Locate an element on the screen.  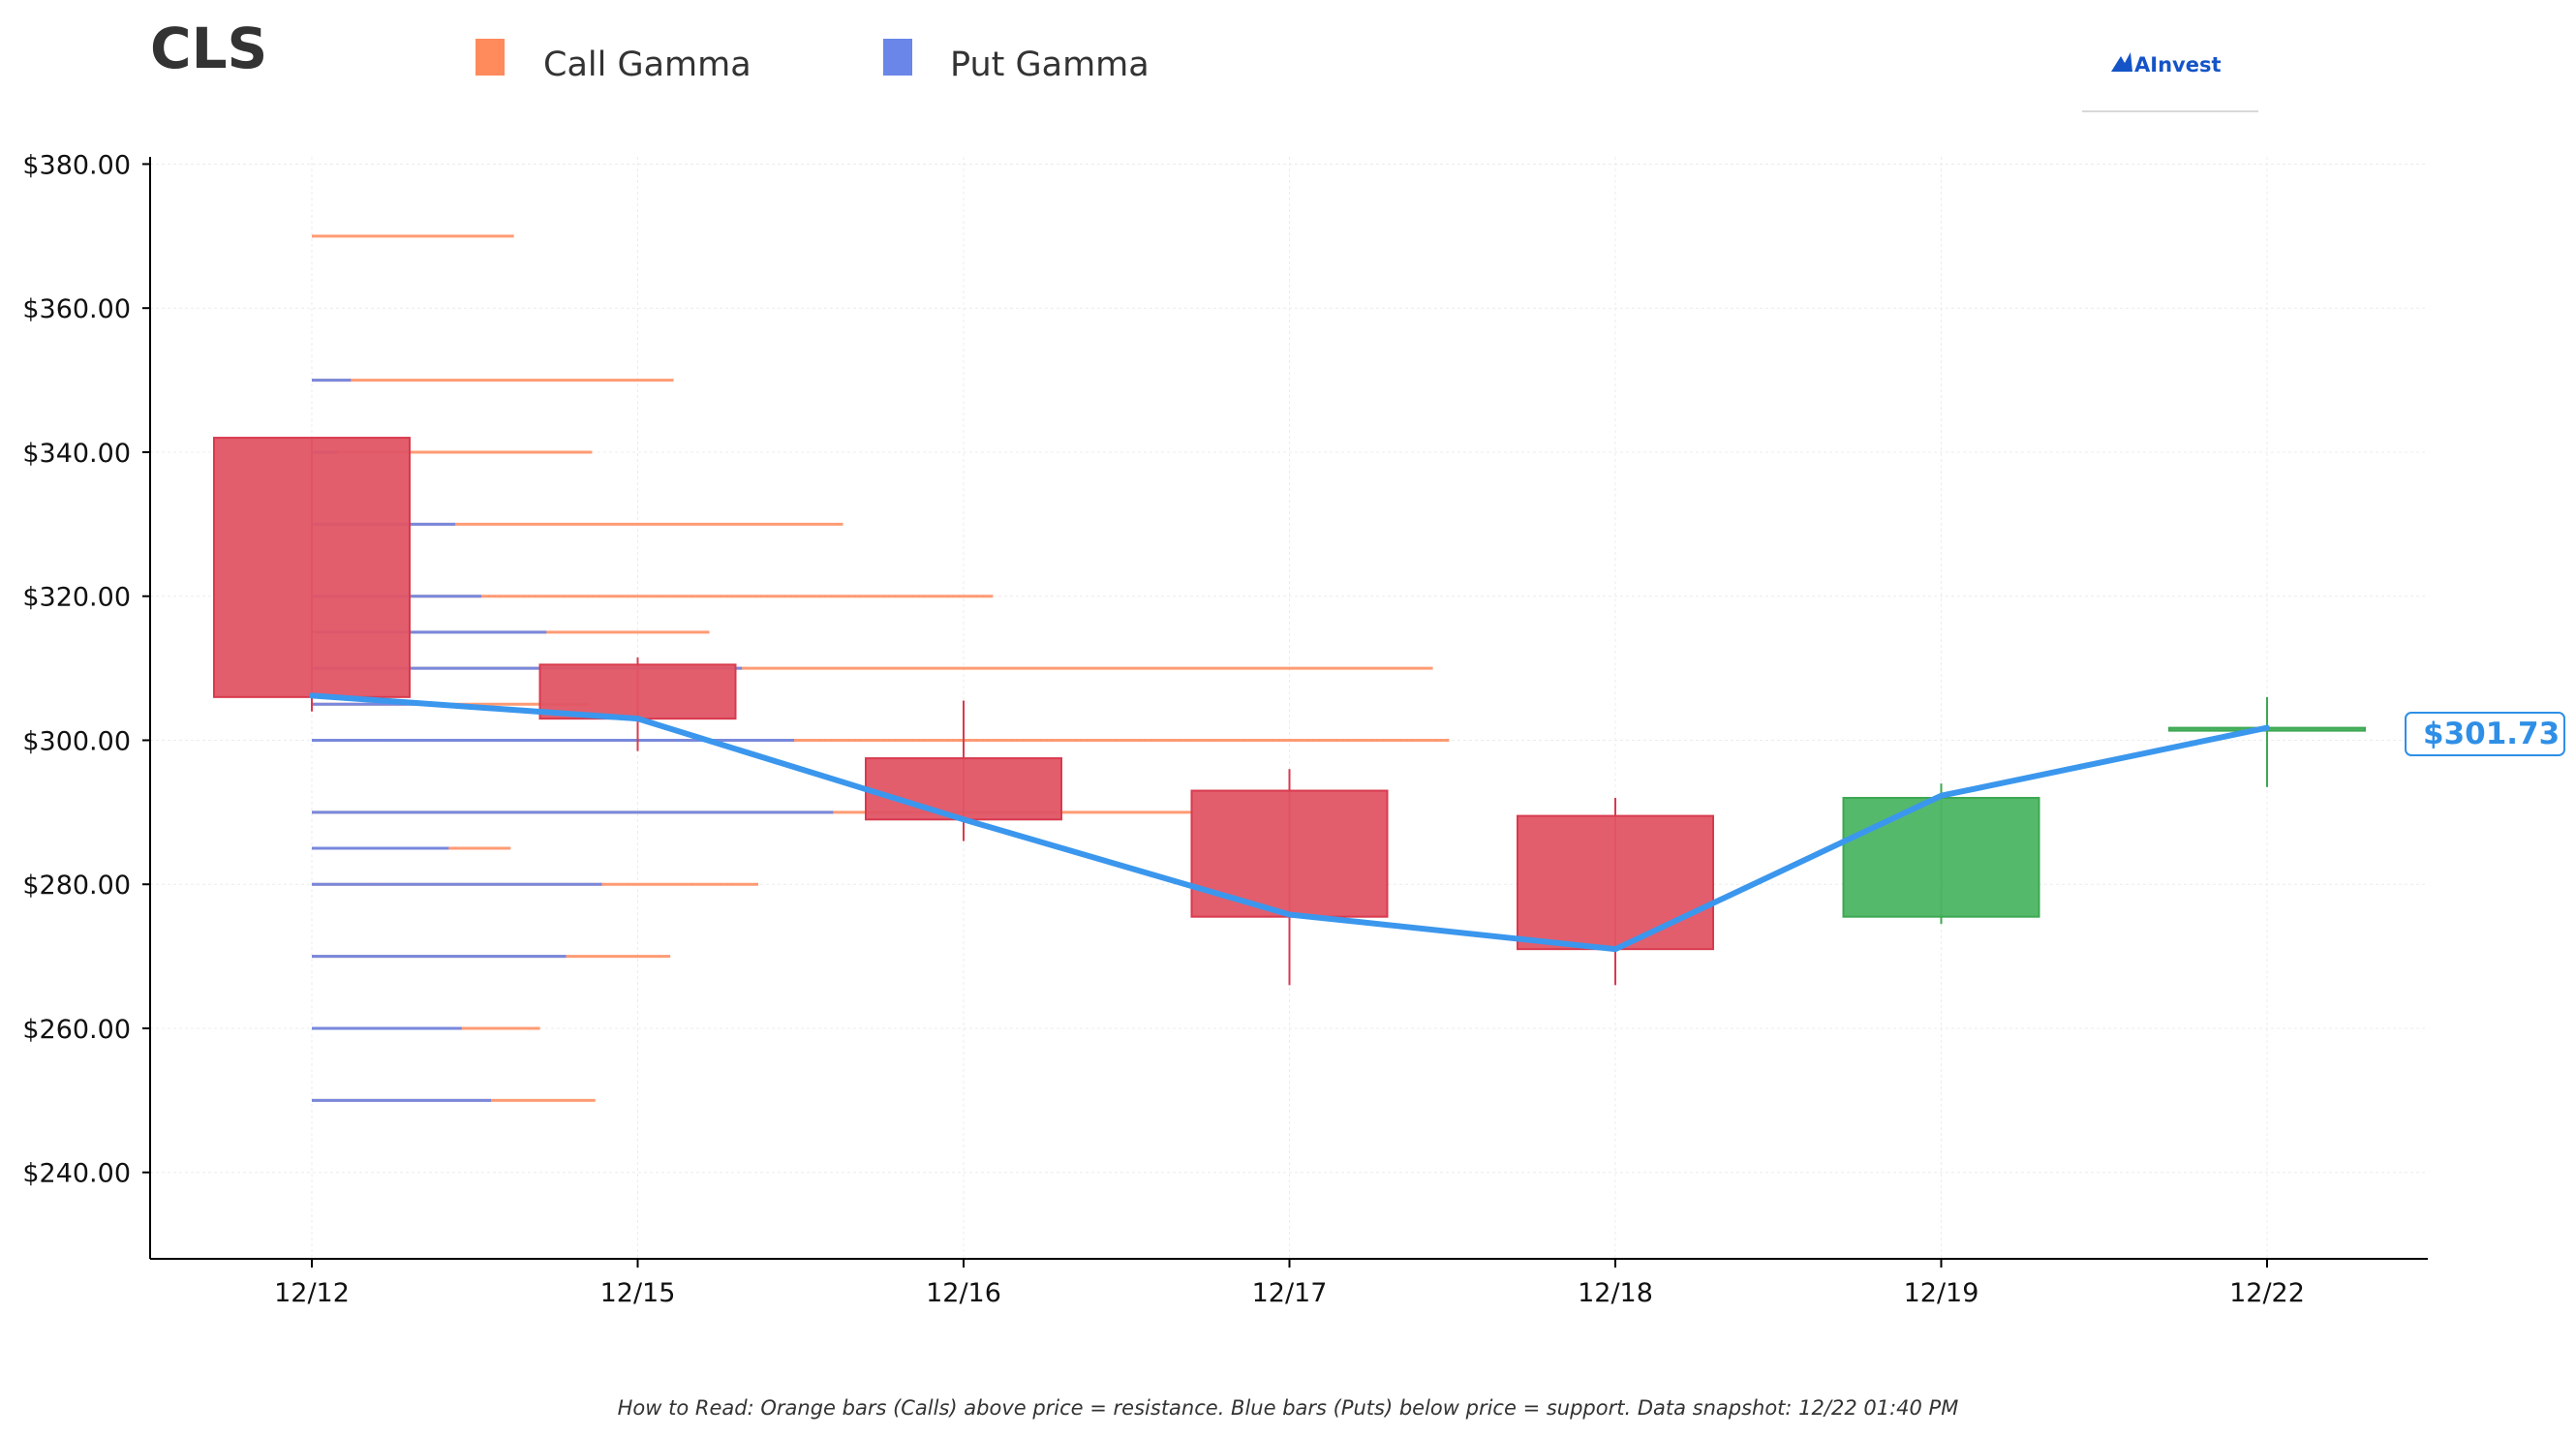
candle-12/19 is located at coordinates (1941, 854).